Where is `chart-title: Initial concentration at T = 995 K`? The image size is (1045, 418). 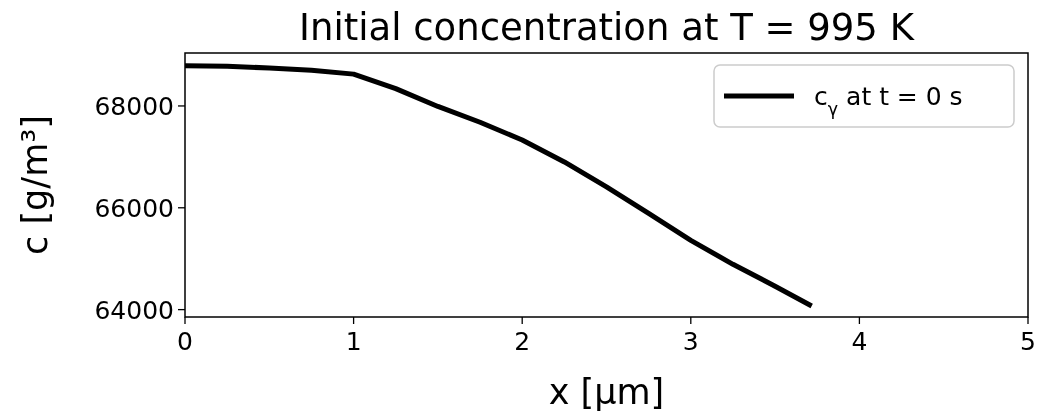
chart-title: Initial concentration at T = 995 K is located at coordinates (607, 27).